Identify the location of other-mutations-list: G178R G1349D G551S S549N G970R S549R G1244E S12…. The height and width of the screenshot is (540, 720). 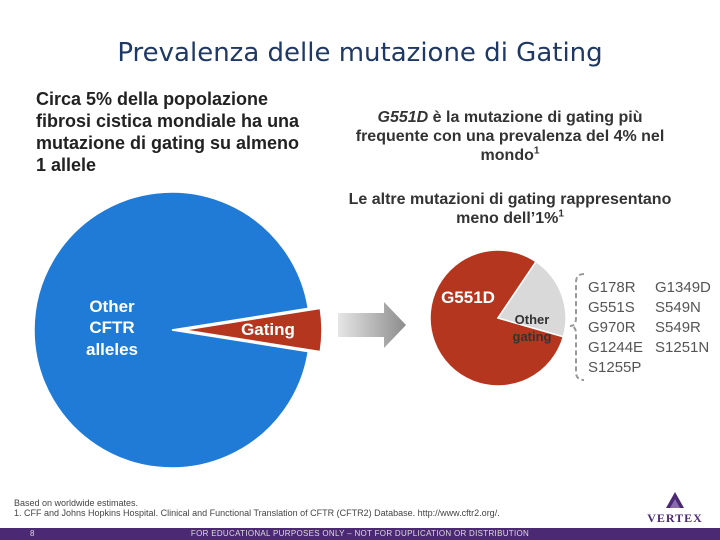
(653, 327).